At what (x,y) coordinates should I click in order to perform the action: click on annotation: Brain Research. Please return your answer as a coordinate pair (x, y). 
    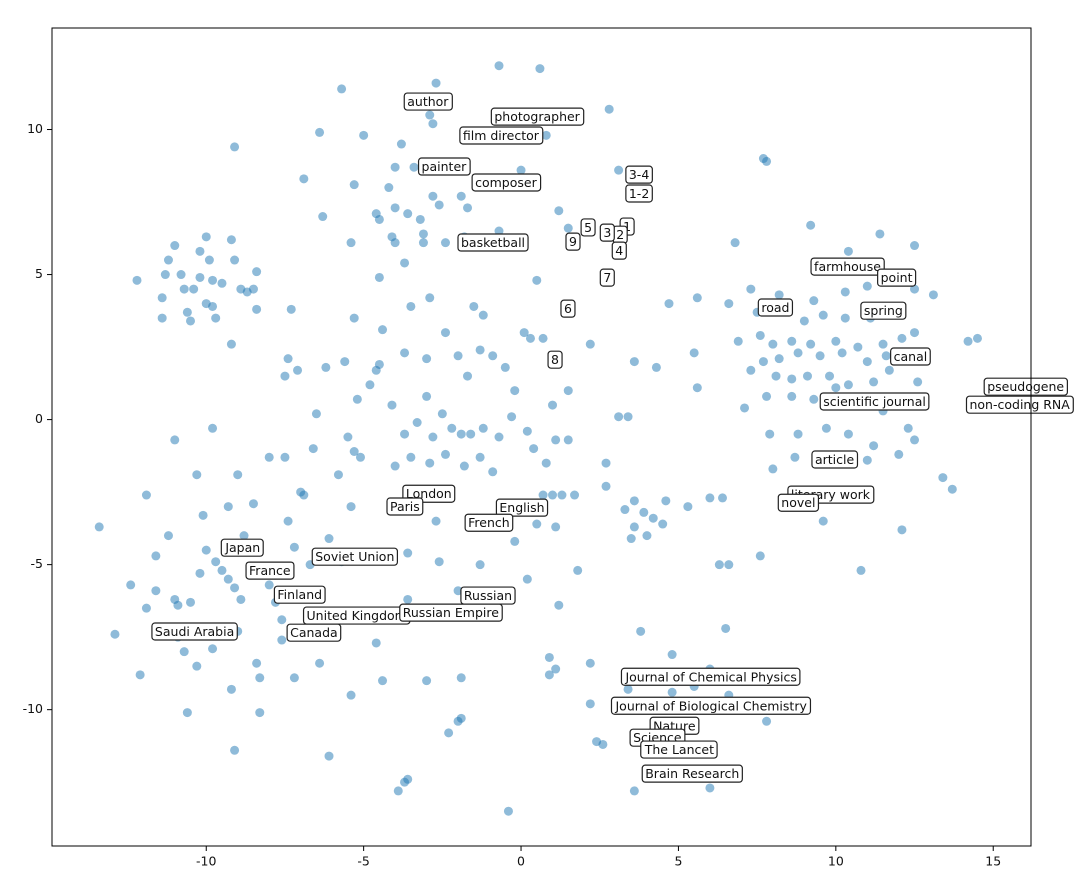
    Looking at the image, I should click on (692, 773).